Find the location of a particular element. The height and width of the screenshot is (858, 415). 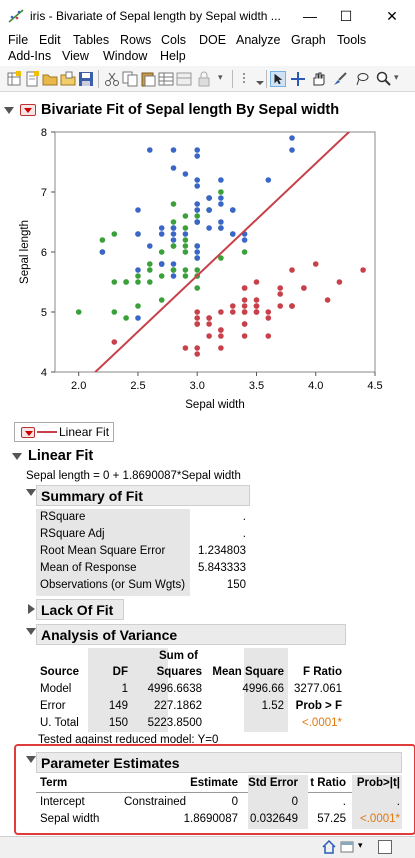

menu-graph: Graph is located at coordinates (308, 40).